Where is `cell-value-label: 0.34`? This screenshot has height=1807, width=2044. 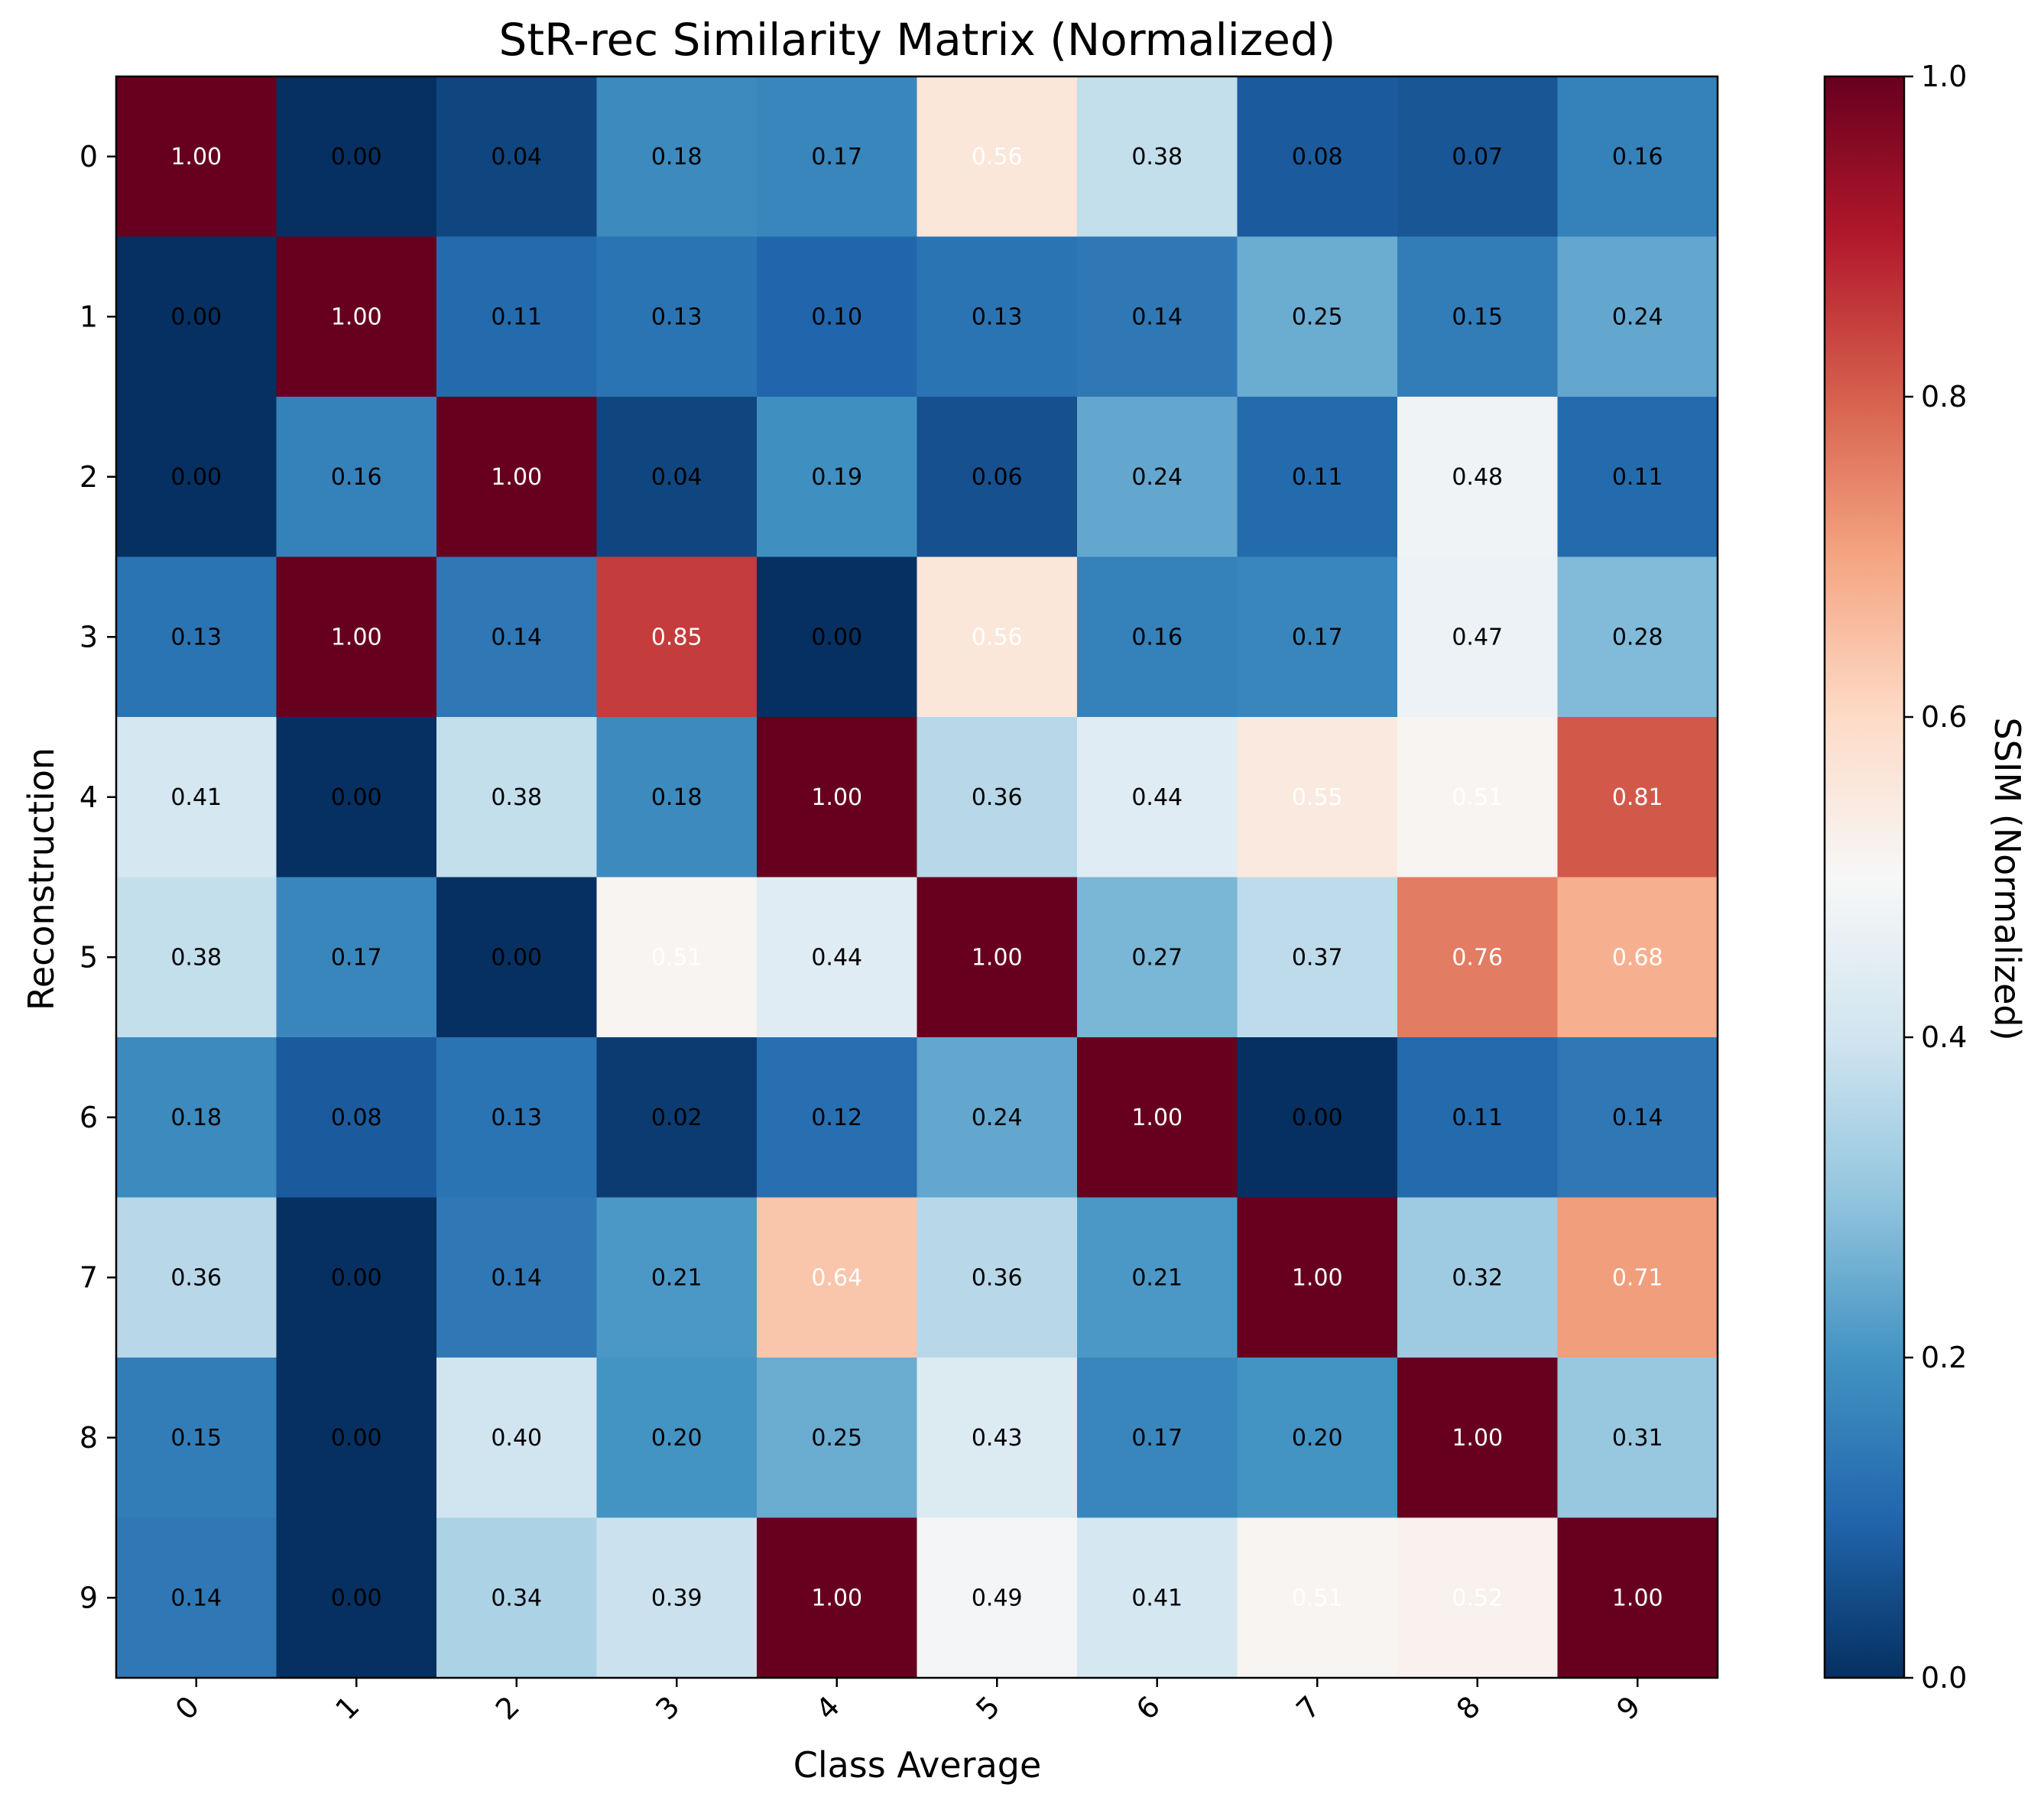 cell-value-label: 0.34 is located at coordinates (516, 1598).